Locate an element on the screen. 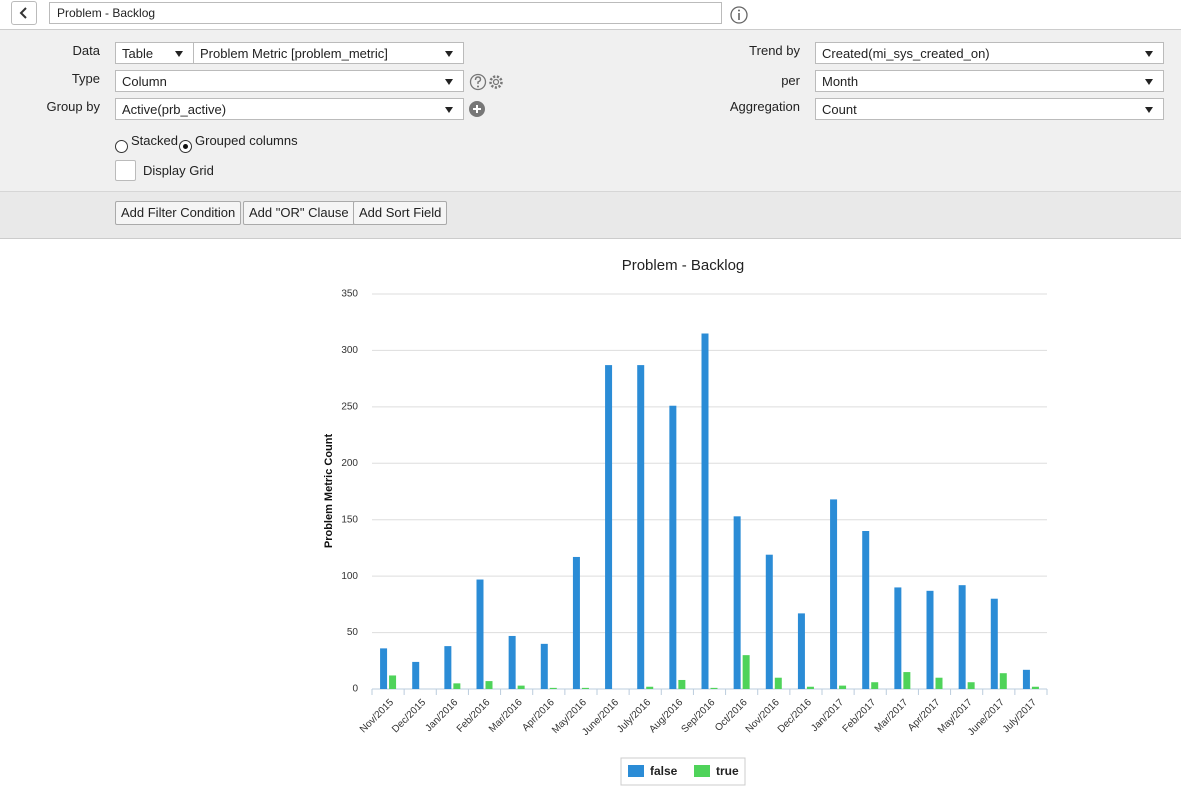  x-tick-label: Dec/2016 is located at coordinates (795, 716).